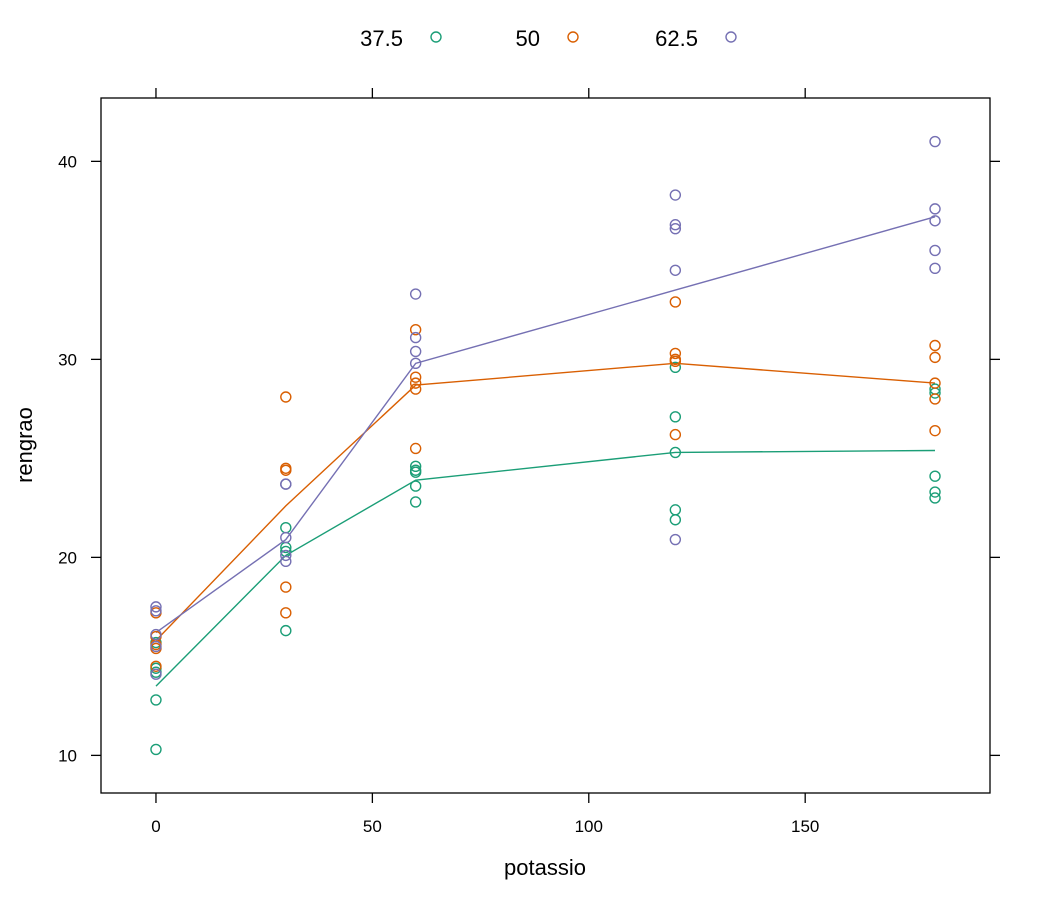 This screenshot has height=900, width=1050. Describe the element at coordinates (528, 38) in the screenshot. I see `legend-label: 50` at that location.